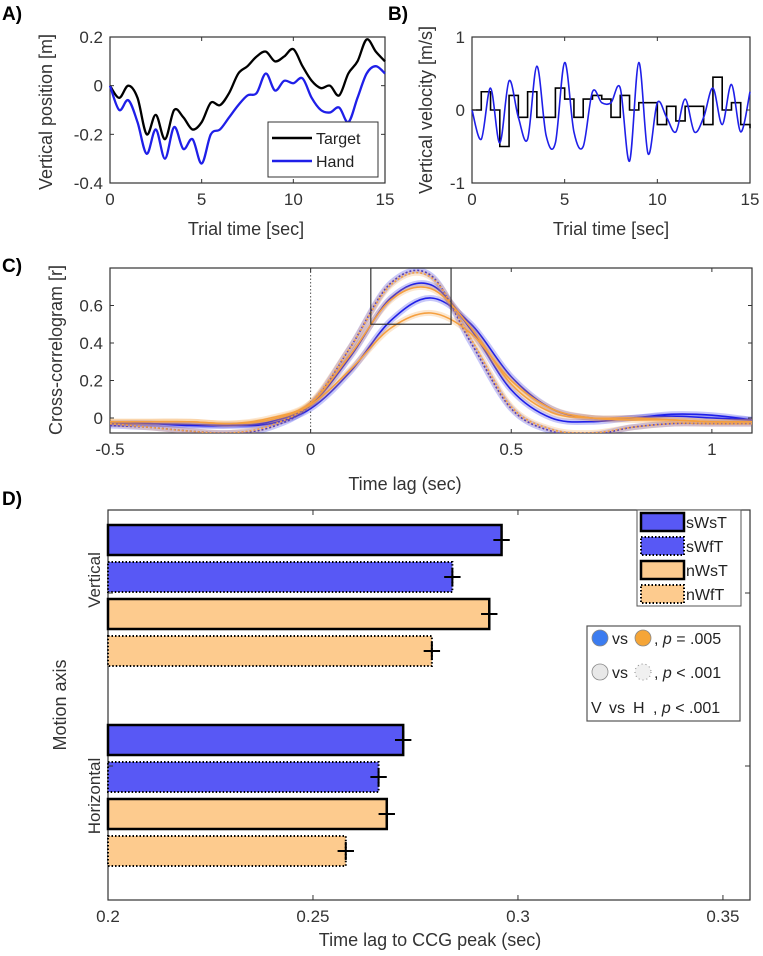  Describe the element at coordinates (711, 449) in the screenshot. I see `panel-c-xtick-label: 1` at that location.